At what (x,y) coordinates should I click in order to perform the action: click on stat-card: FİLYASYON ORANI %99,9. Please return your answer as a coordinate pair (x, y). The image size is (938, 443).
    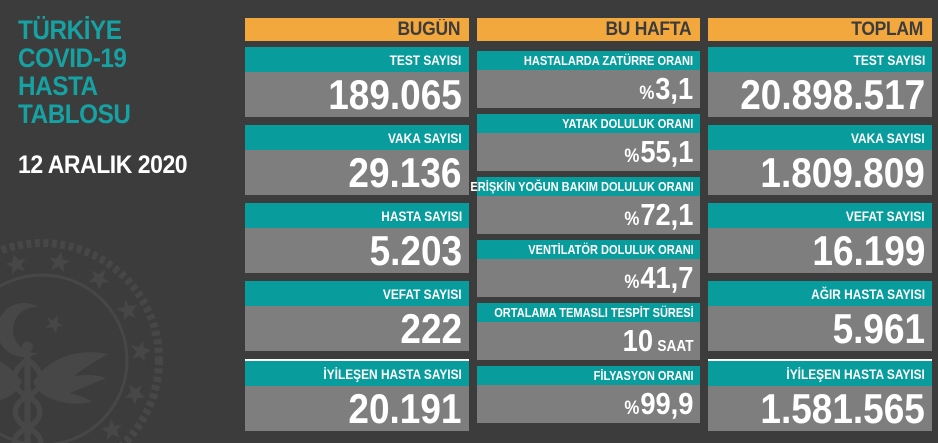
    Looking at the image, I should click on (588, 394).